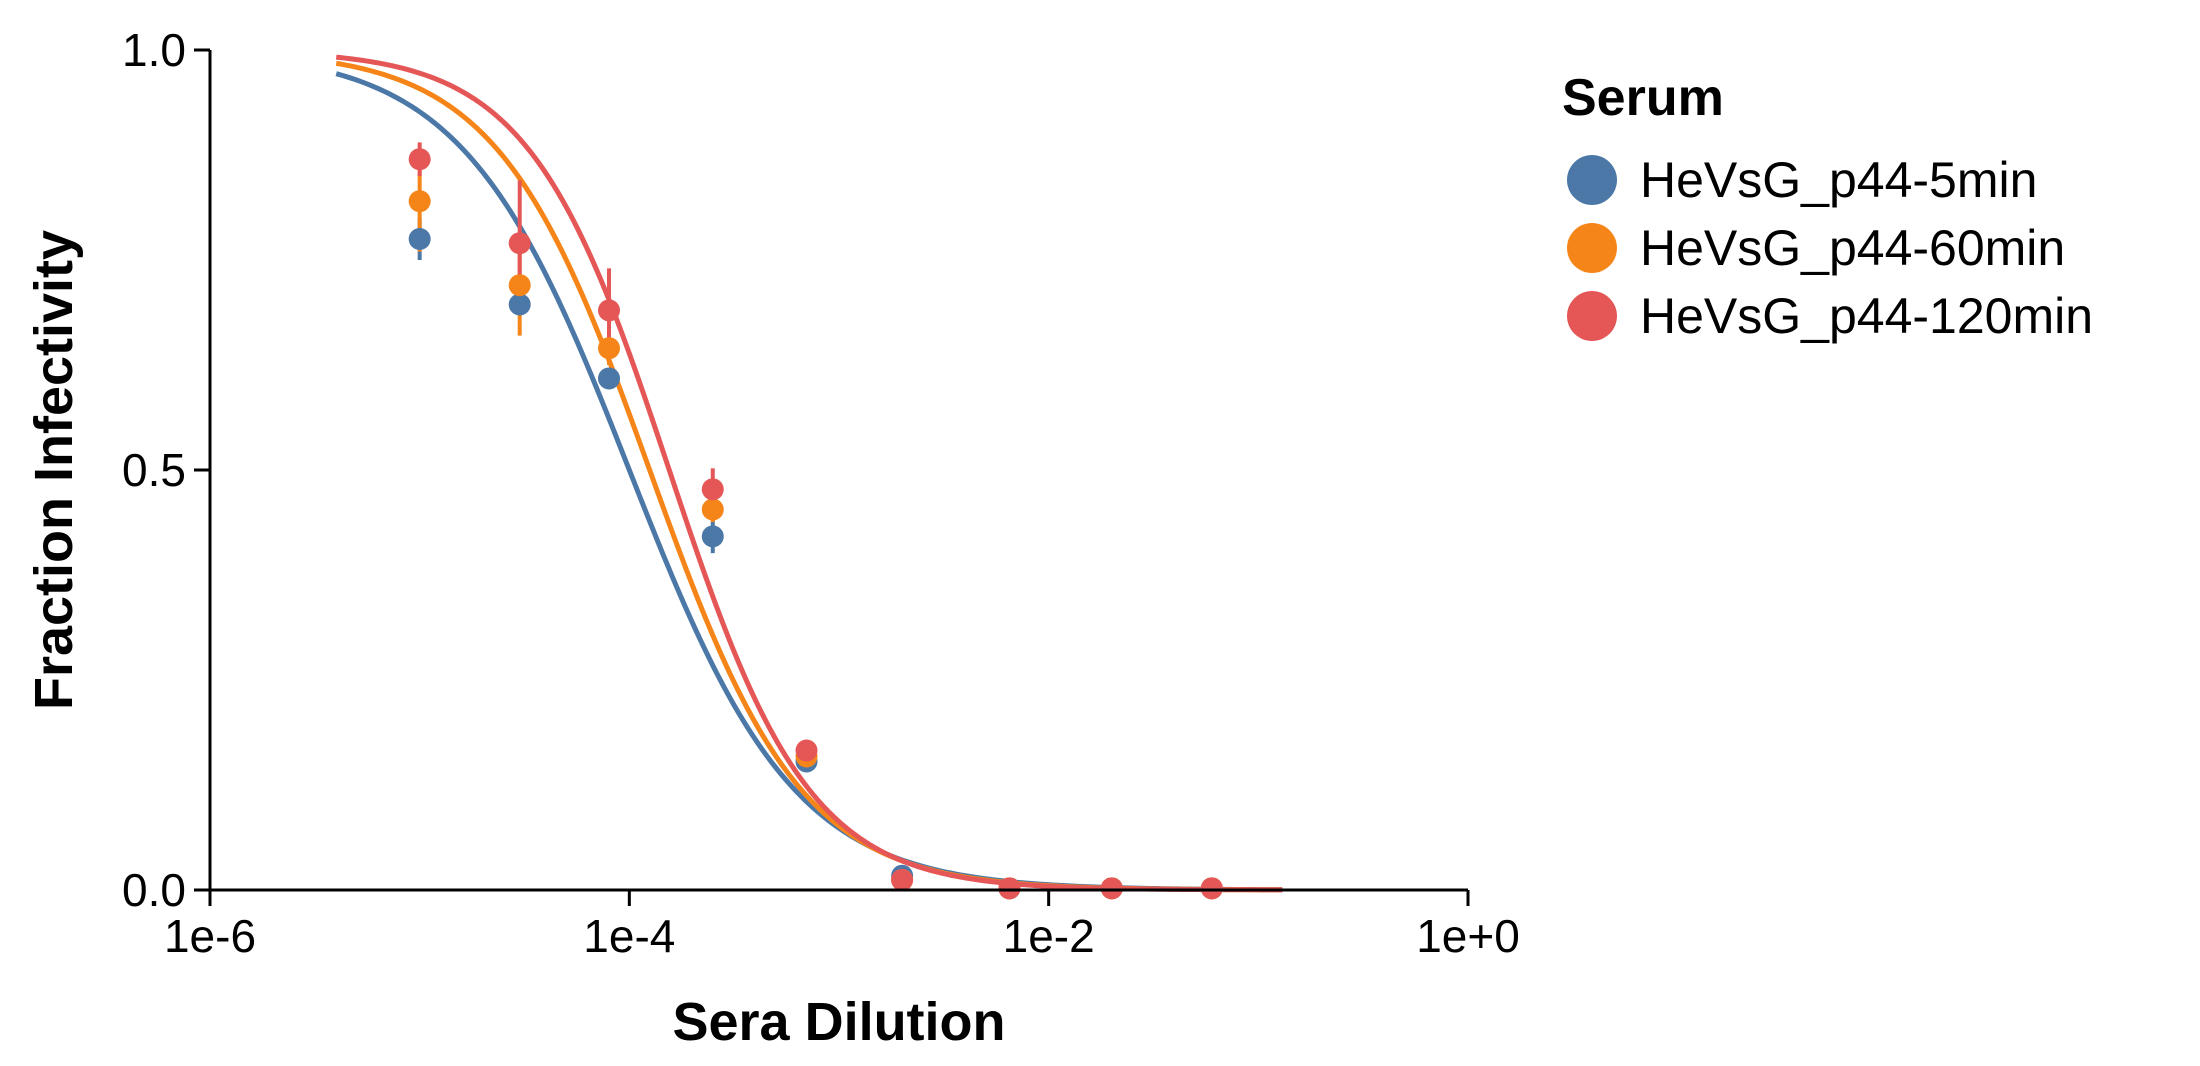  Describe the element at coordinates (838, 1022) in the screenshot. I see `x-axis-title: Sera Dilution` at that location.